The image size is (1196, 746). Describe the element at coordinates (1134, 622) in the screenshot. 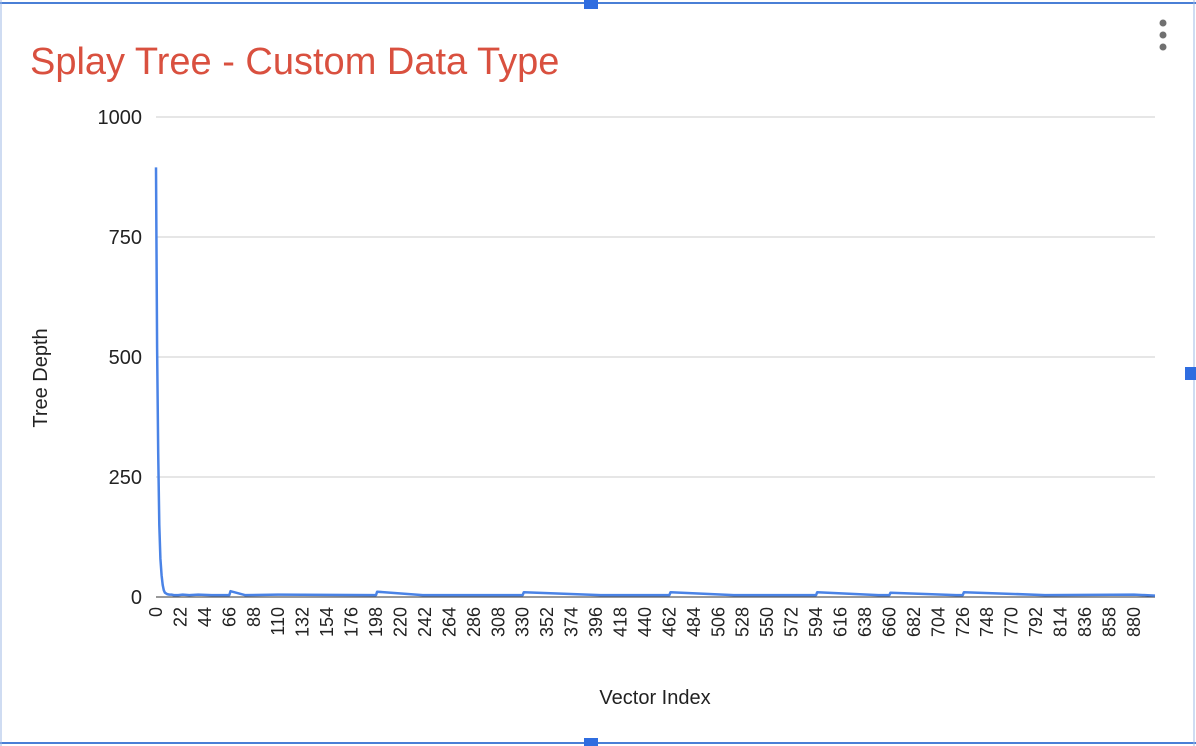

I see `x-tick-label: 880` at that location.